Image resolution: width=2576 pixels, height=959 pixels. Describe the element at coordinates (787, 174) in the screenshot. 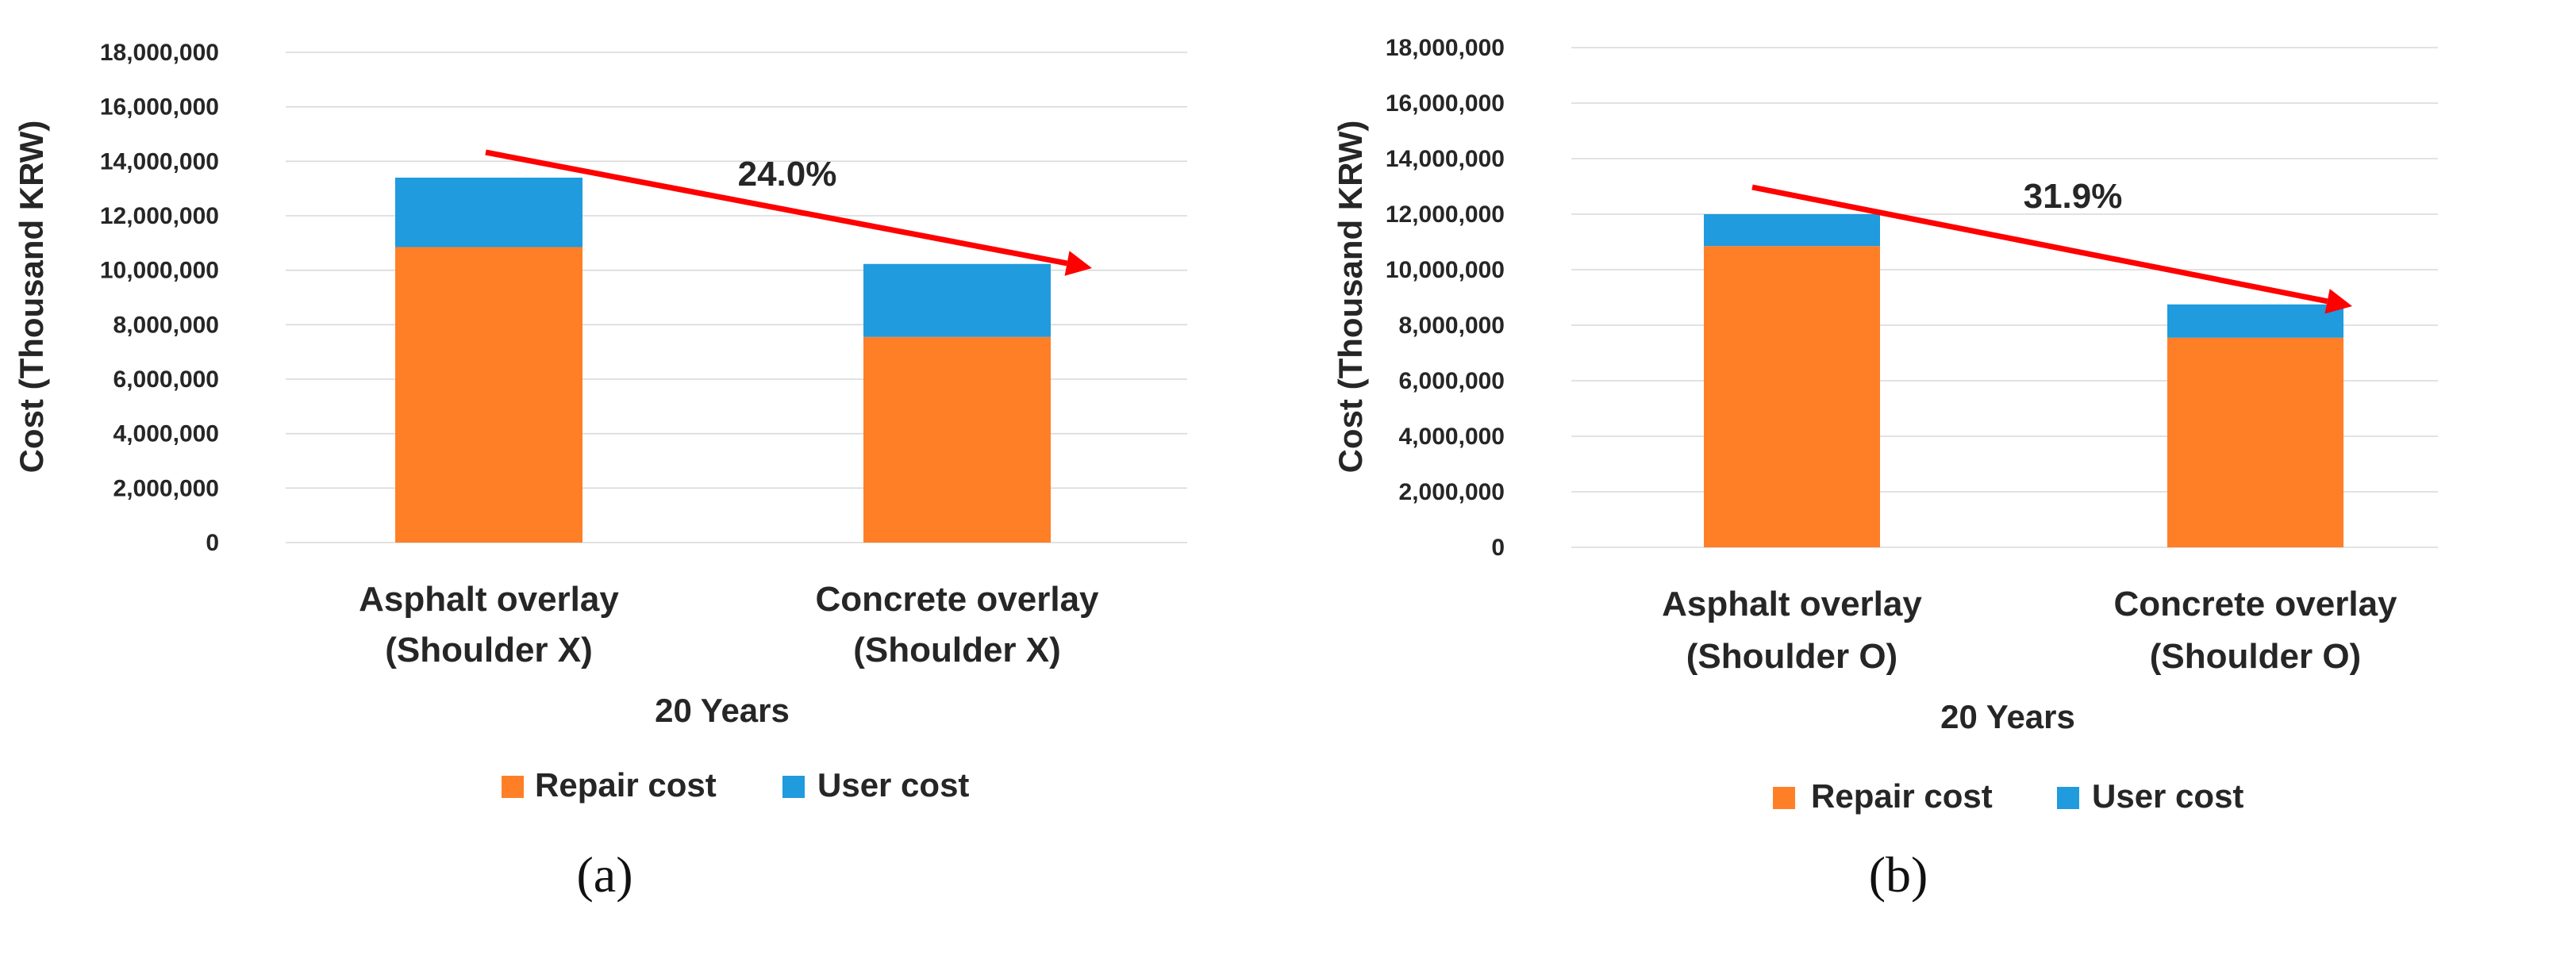

I see `reduction-percentage-label: 24.0%` at that location.